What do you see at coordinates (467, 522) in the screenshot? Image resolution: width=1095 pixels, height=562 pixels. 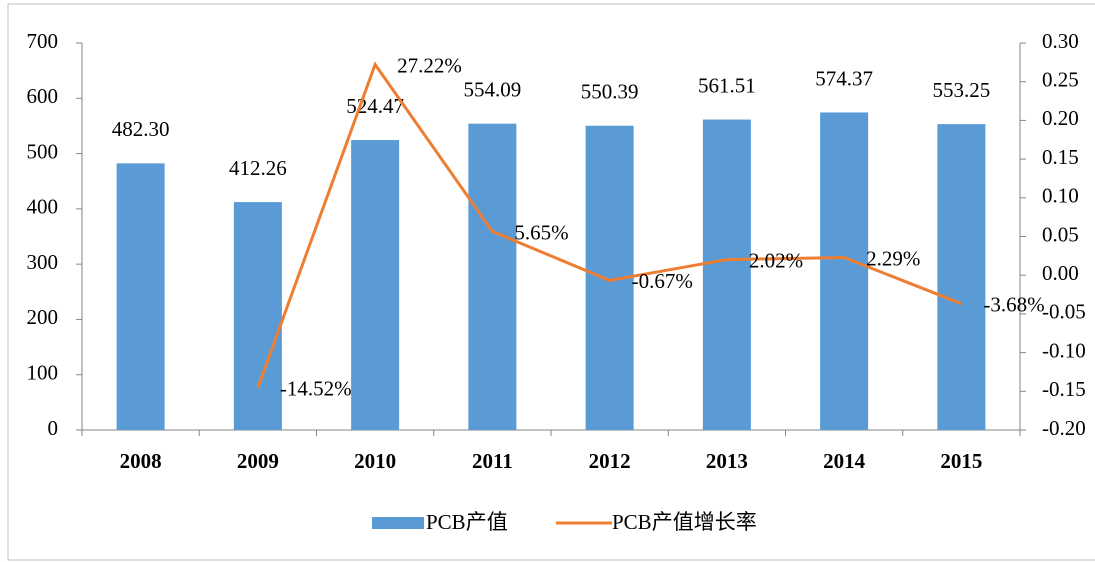 I see `legend-label: PCB产值` at bounding box center [467, 522].